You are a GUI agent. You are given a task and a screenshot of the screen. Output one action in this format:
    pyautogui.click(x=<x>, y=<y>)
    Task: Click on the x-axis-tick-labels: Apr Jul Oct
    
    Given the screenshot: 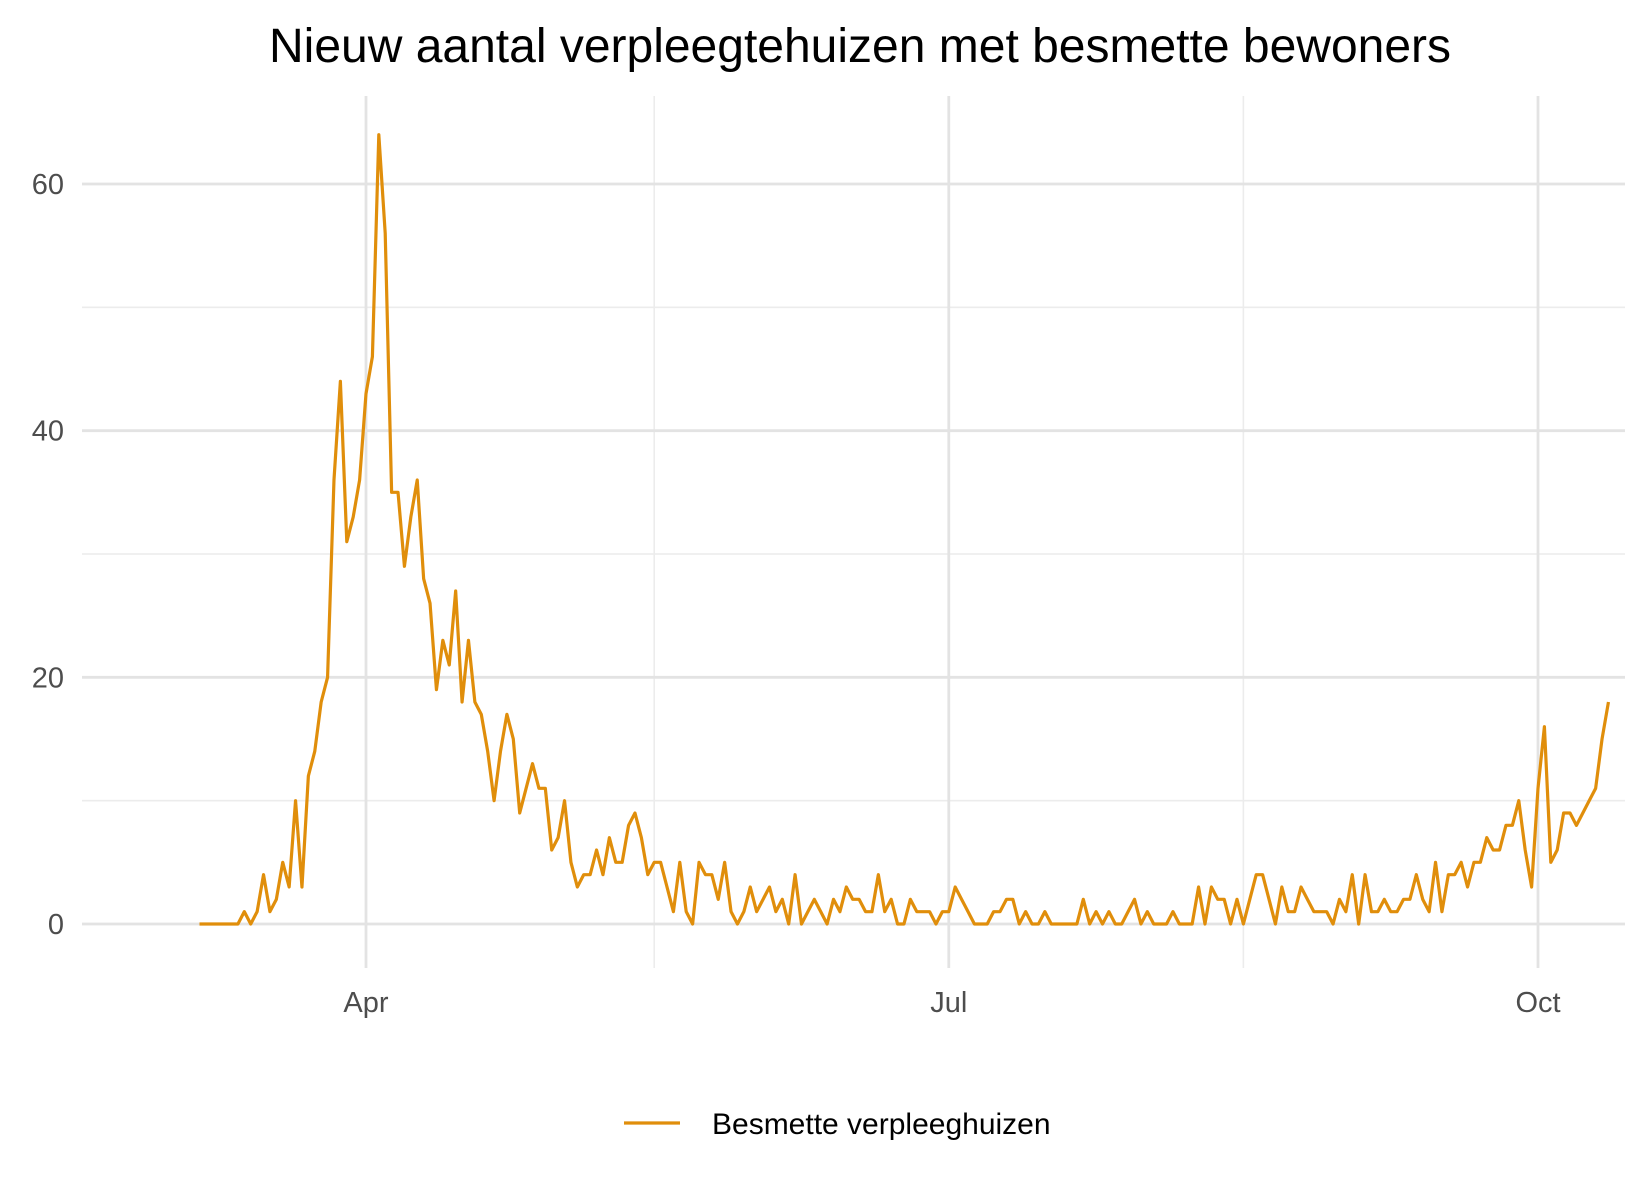 What is the action you would take?
    pyautogui.click(x=951, y=1003)
    